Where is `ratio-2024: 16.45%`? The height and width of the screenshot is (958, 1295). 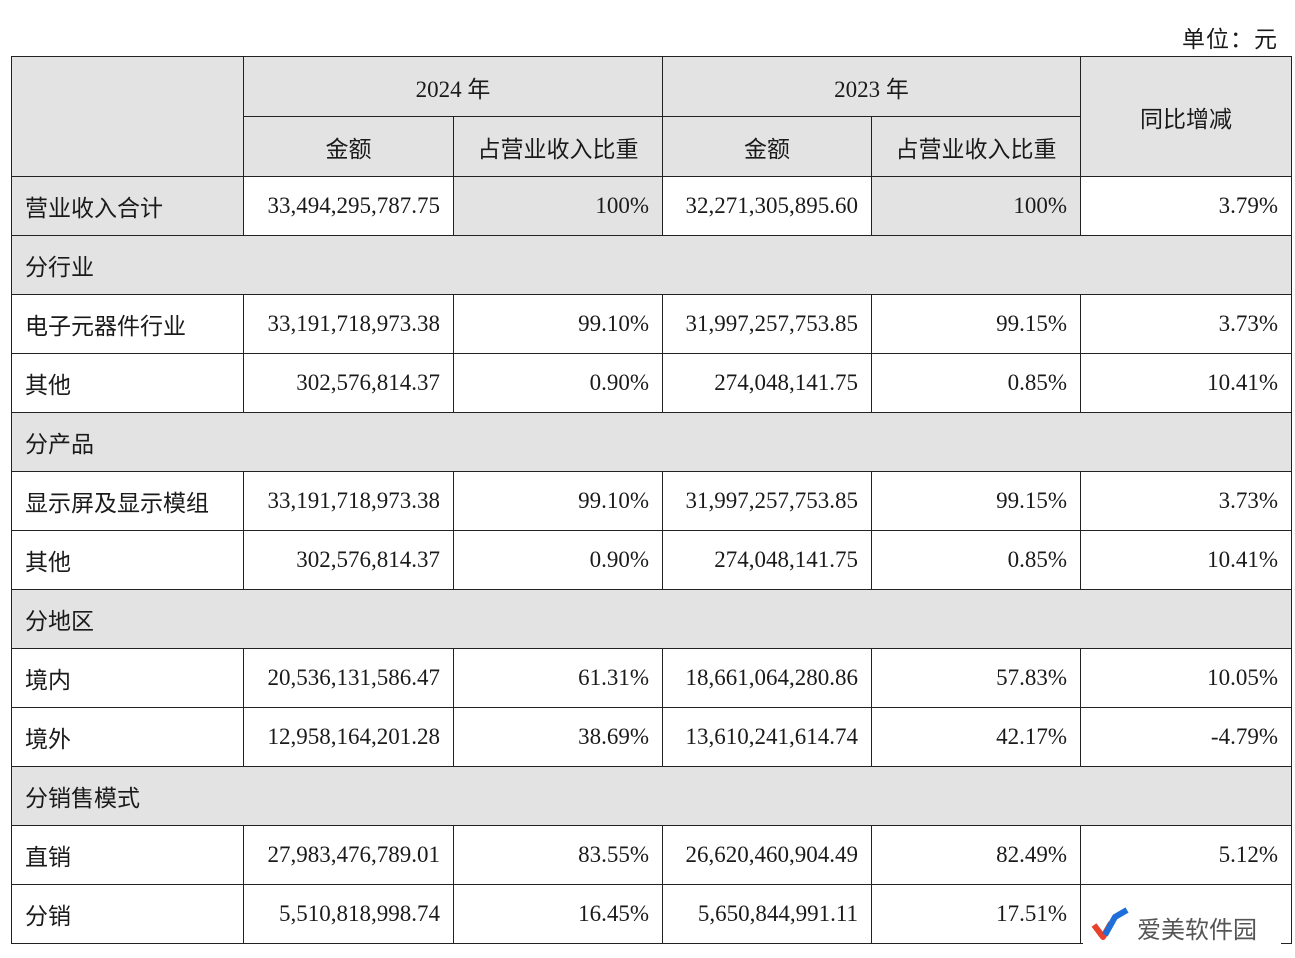 ratio-2024: 16.45% is located at coordinates (558, 914).